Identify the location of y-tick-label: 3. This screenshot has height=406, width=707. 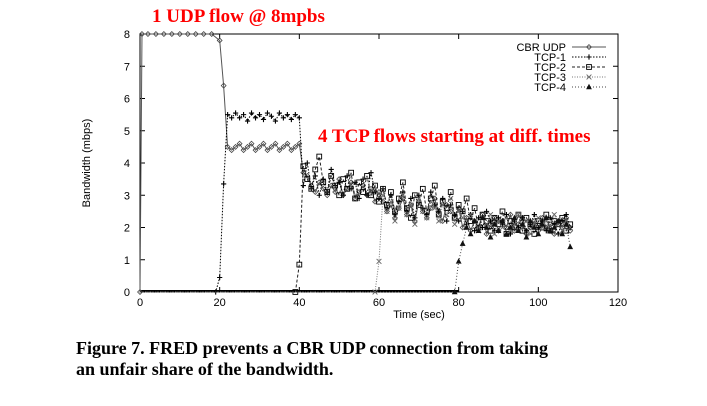
(127, 196).